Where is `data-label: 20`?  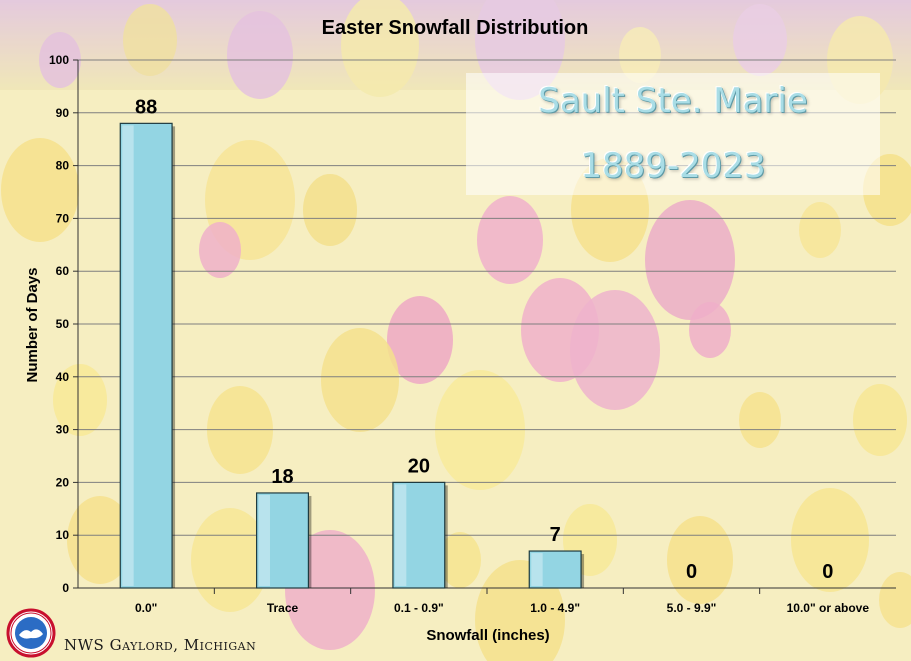 data-label: 20 is located at coordinates (419, 466).